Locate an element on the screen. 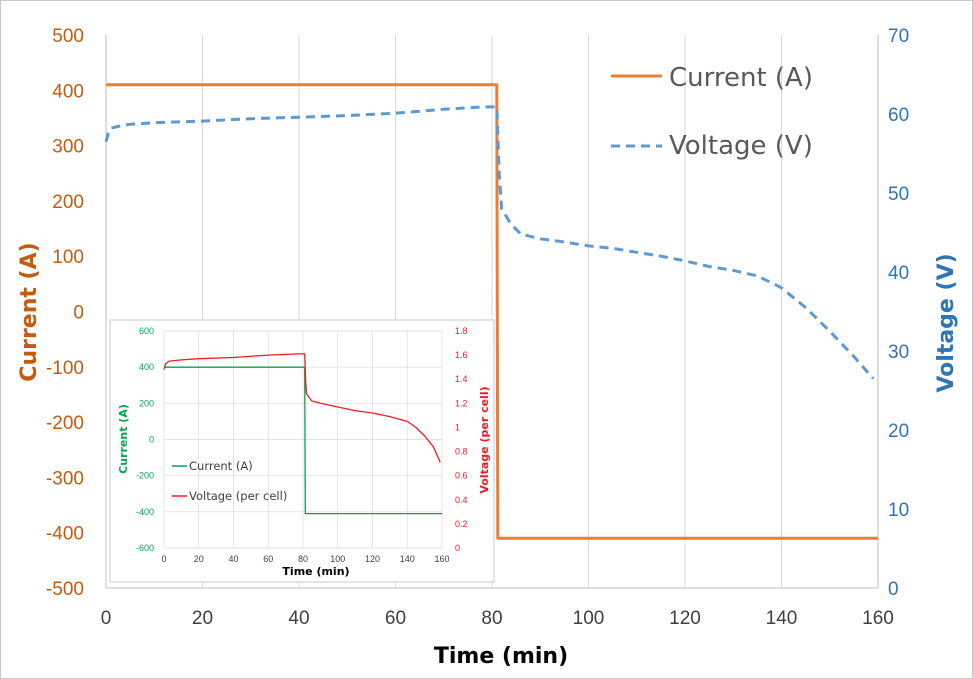 The height and width of the screenshot is (679, 973). inset-x-tick-label: 20 is located at coordinates (199, 559).